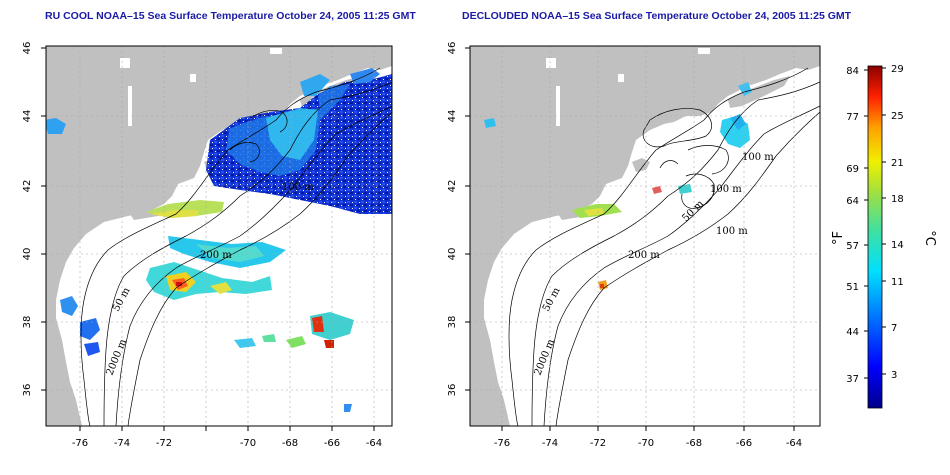 Image resolution: width=950 pixels, height=475 pixels. What do you see at coordinates (929, 238) in the screenshot?
I see `colorbar-c-unit: °C` at bounding box center [929, 238].